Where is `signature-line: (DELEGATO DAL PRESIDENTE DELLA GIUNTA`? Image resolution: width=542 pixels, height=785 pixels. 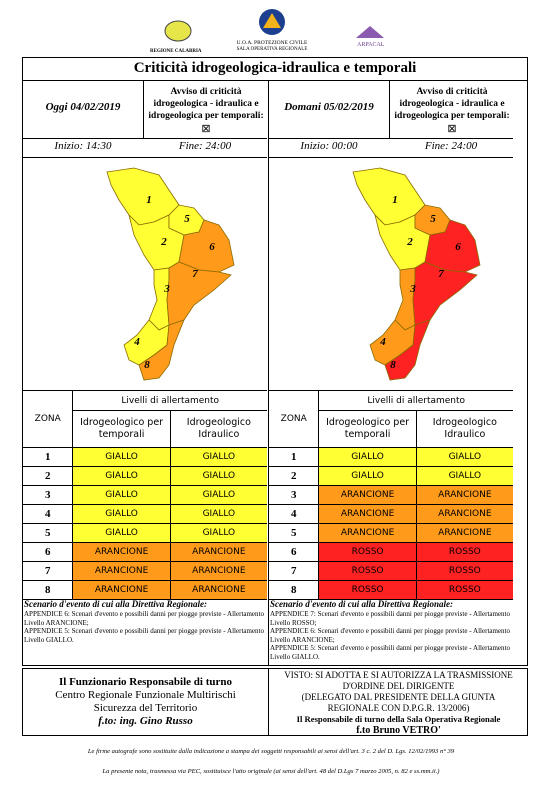
signature-line: (DELEGATO DAL PRESIDENTE DELLA GIUNTA is located at coordinates (398, 697).